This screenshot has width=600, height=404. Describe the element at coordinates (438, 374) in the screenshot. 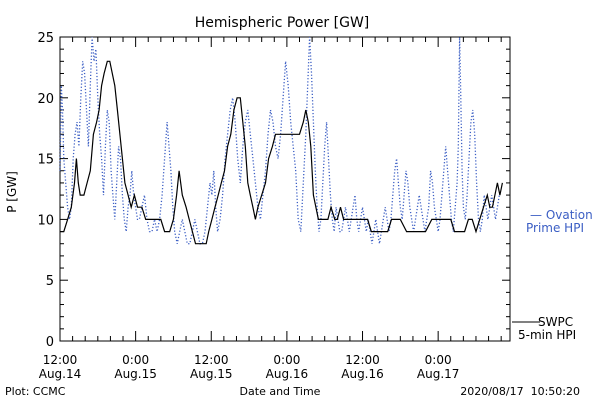

I see `x-tick-label-date: Aug.17` at that location.